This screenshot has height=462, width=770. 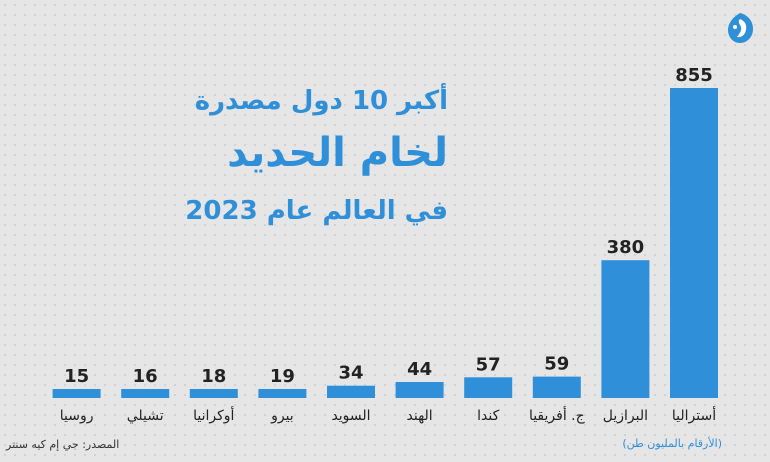 I want to click on category-label: الهند, so click(x=420, y=416).